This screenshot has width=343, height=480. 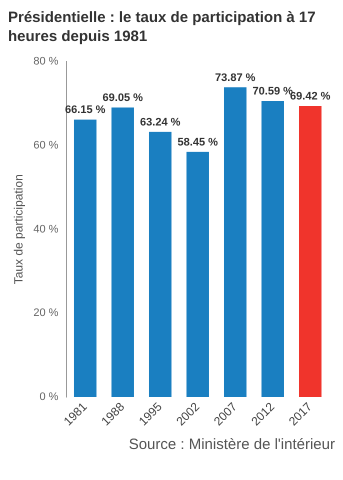 What do you see at coordinates (19, 229) in the screenshot?
I see `y-axis-title: Taux de participation` at bounding box center [19, 229].